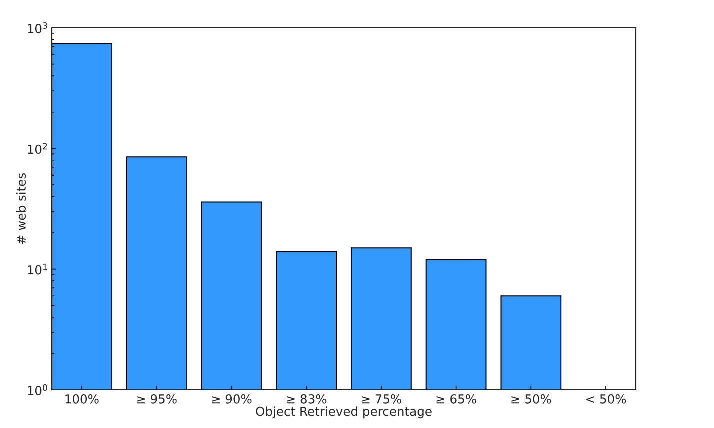 This screenshot has width=714, height=428. I want to click on x-tick-label: ≥ 65%, so click(456, 399).